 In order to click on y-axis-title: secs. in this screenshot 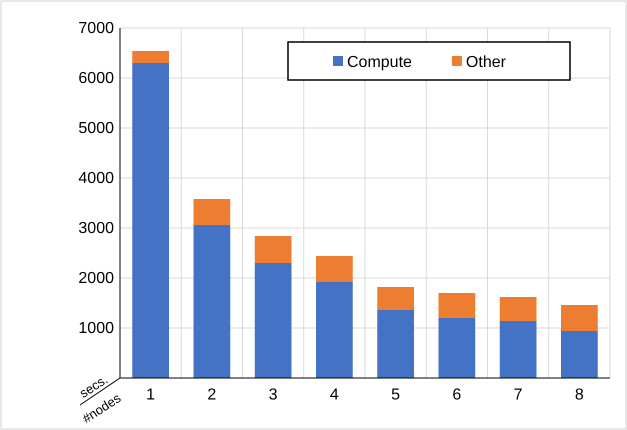, I will do `click(93, 386)`.